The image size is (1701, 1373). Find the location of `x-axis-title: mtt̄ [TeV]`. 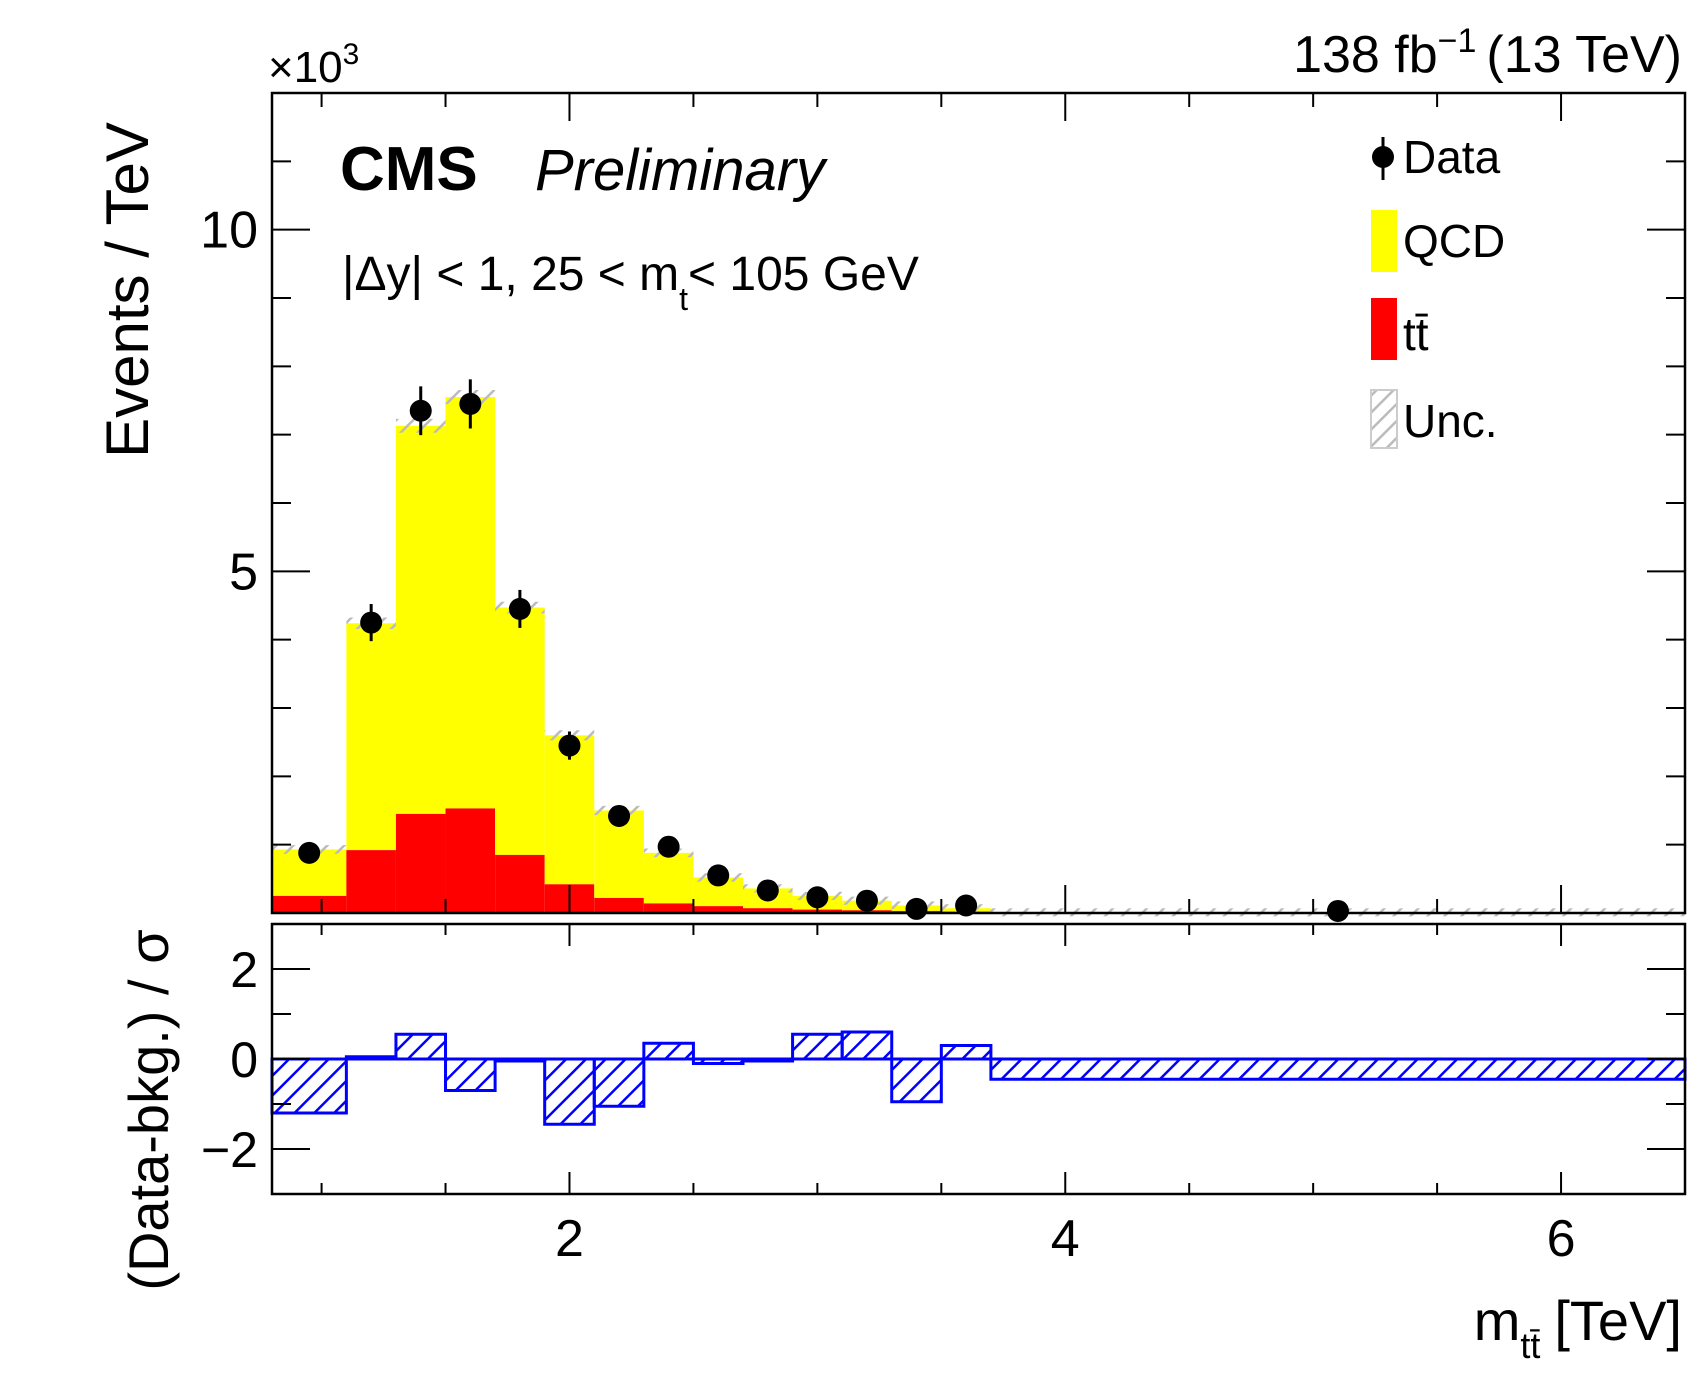

x-axis-title: mtt̄ [TeV] is located at coordinates (1578, 1327).